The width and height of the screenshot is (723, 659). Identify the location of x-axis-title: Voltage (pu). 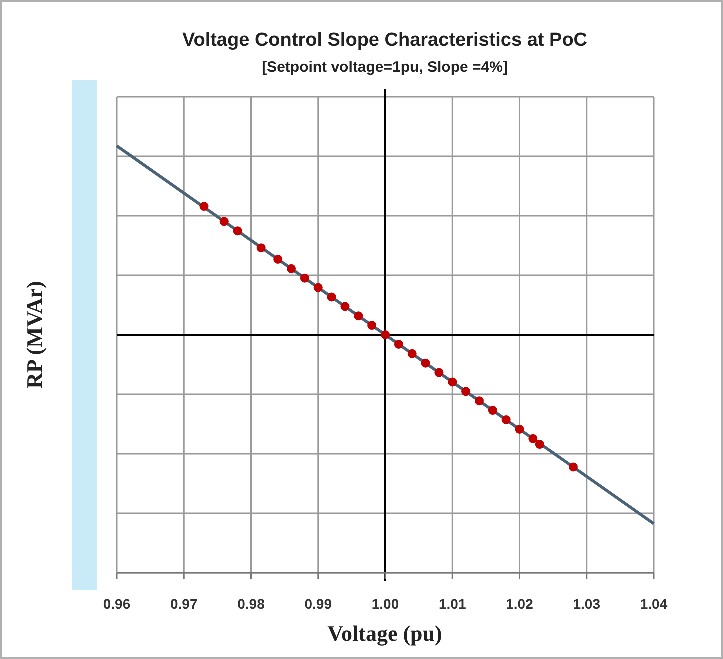
(385, 633).